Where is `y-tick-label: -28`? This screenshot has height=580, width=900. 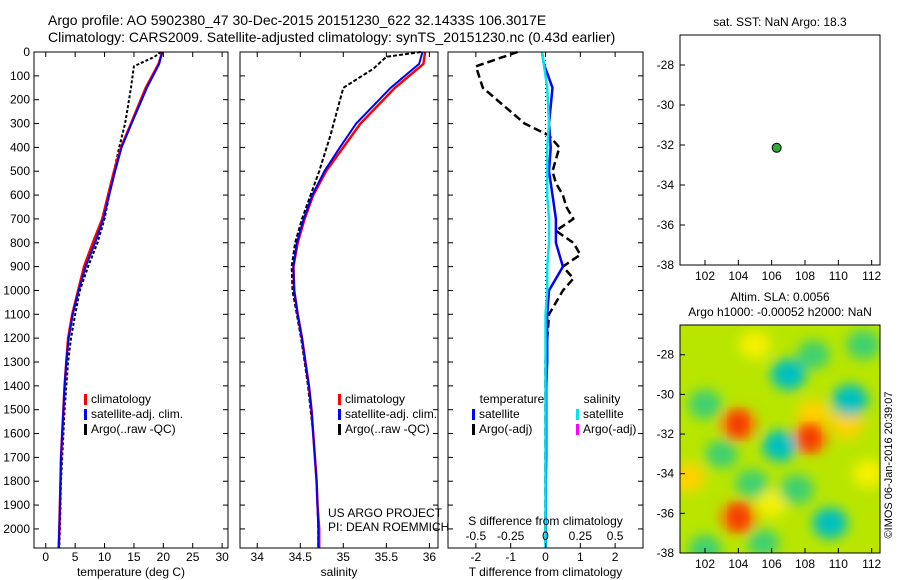
y-tick-label: -28 is located at coordinates (666, 355).